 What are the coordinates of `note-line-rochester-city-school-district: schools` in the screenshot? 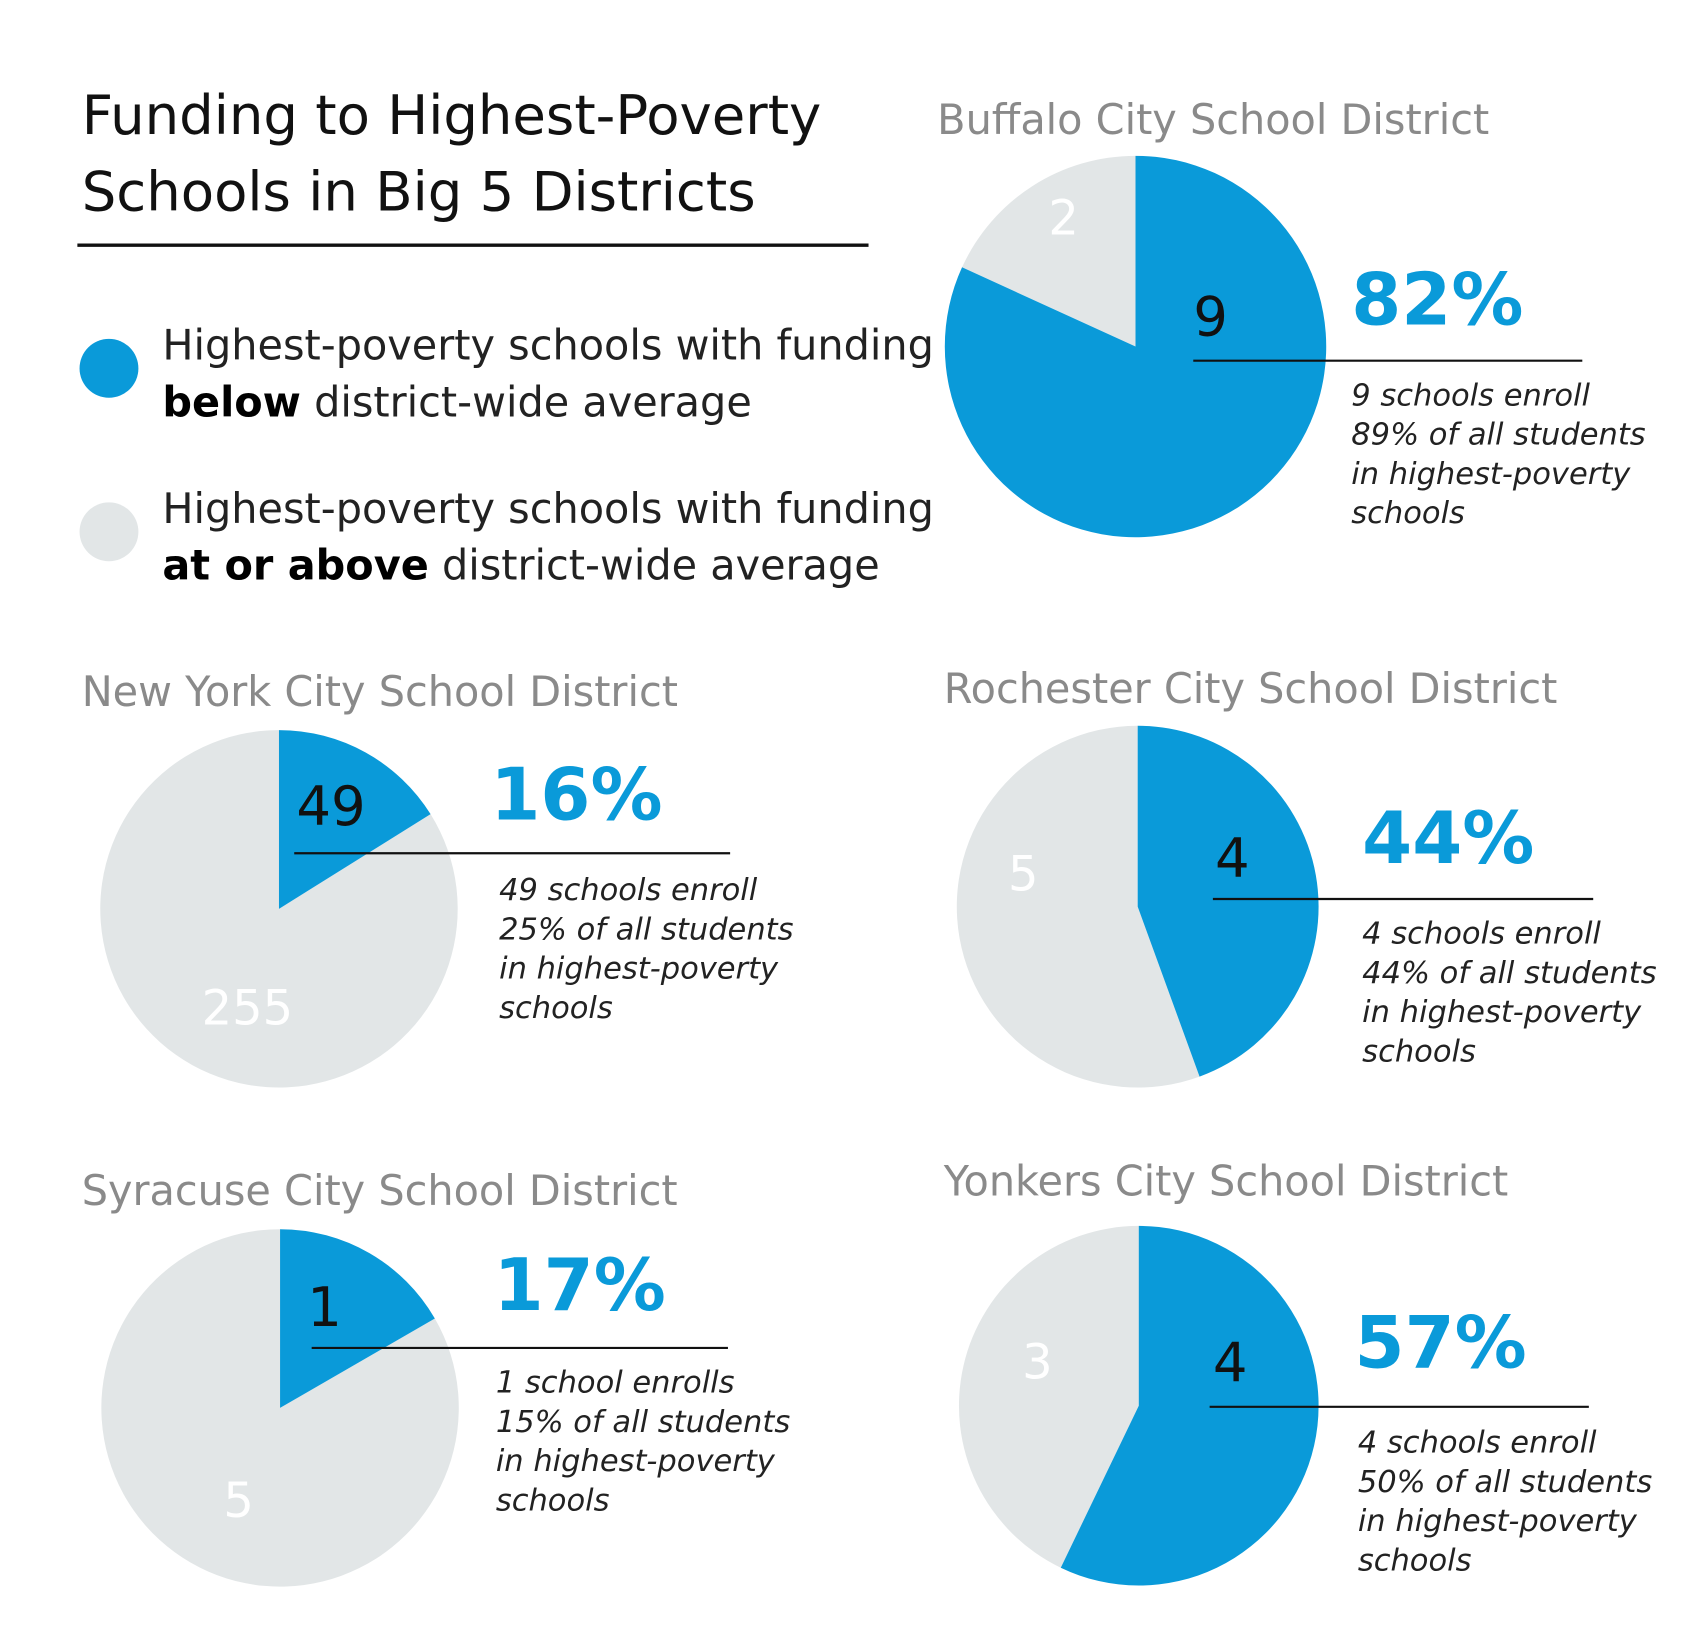 It's located at (1419, 1051).